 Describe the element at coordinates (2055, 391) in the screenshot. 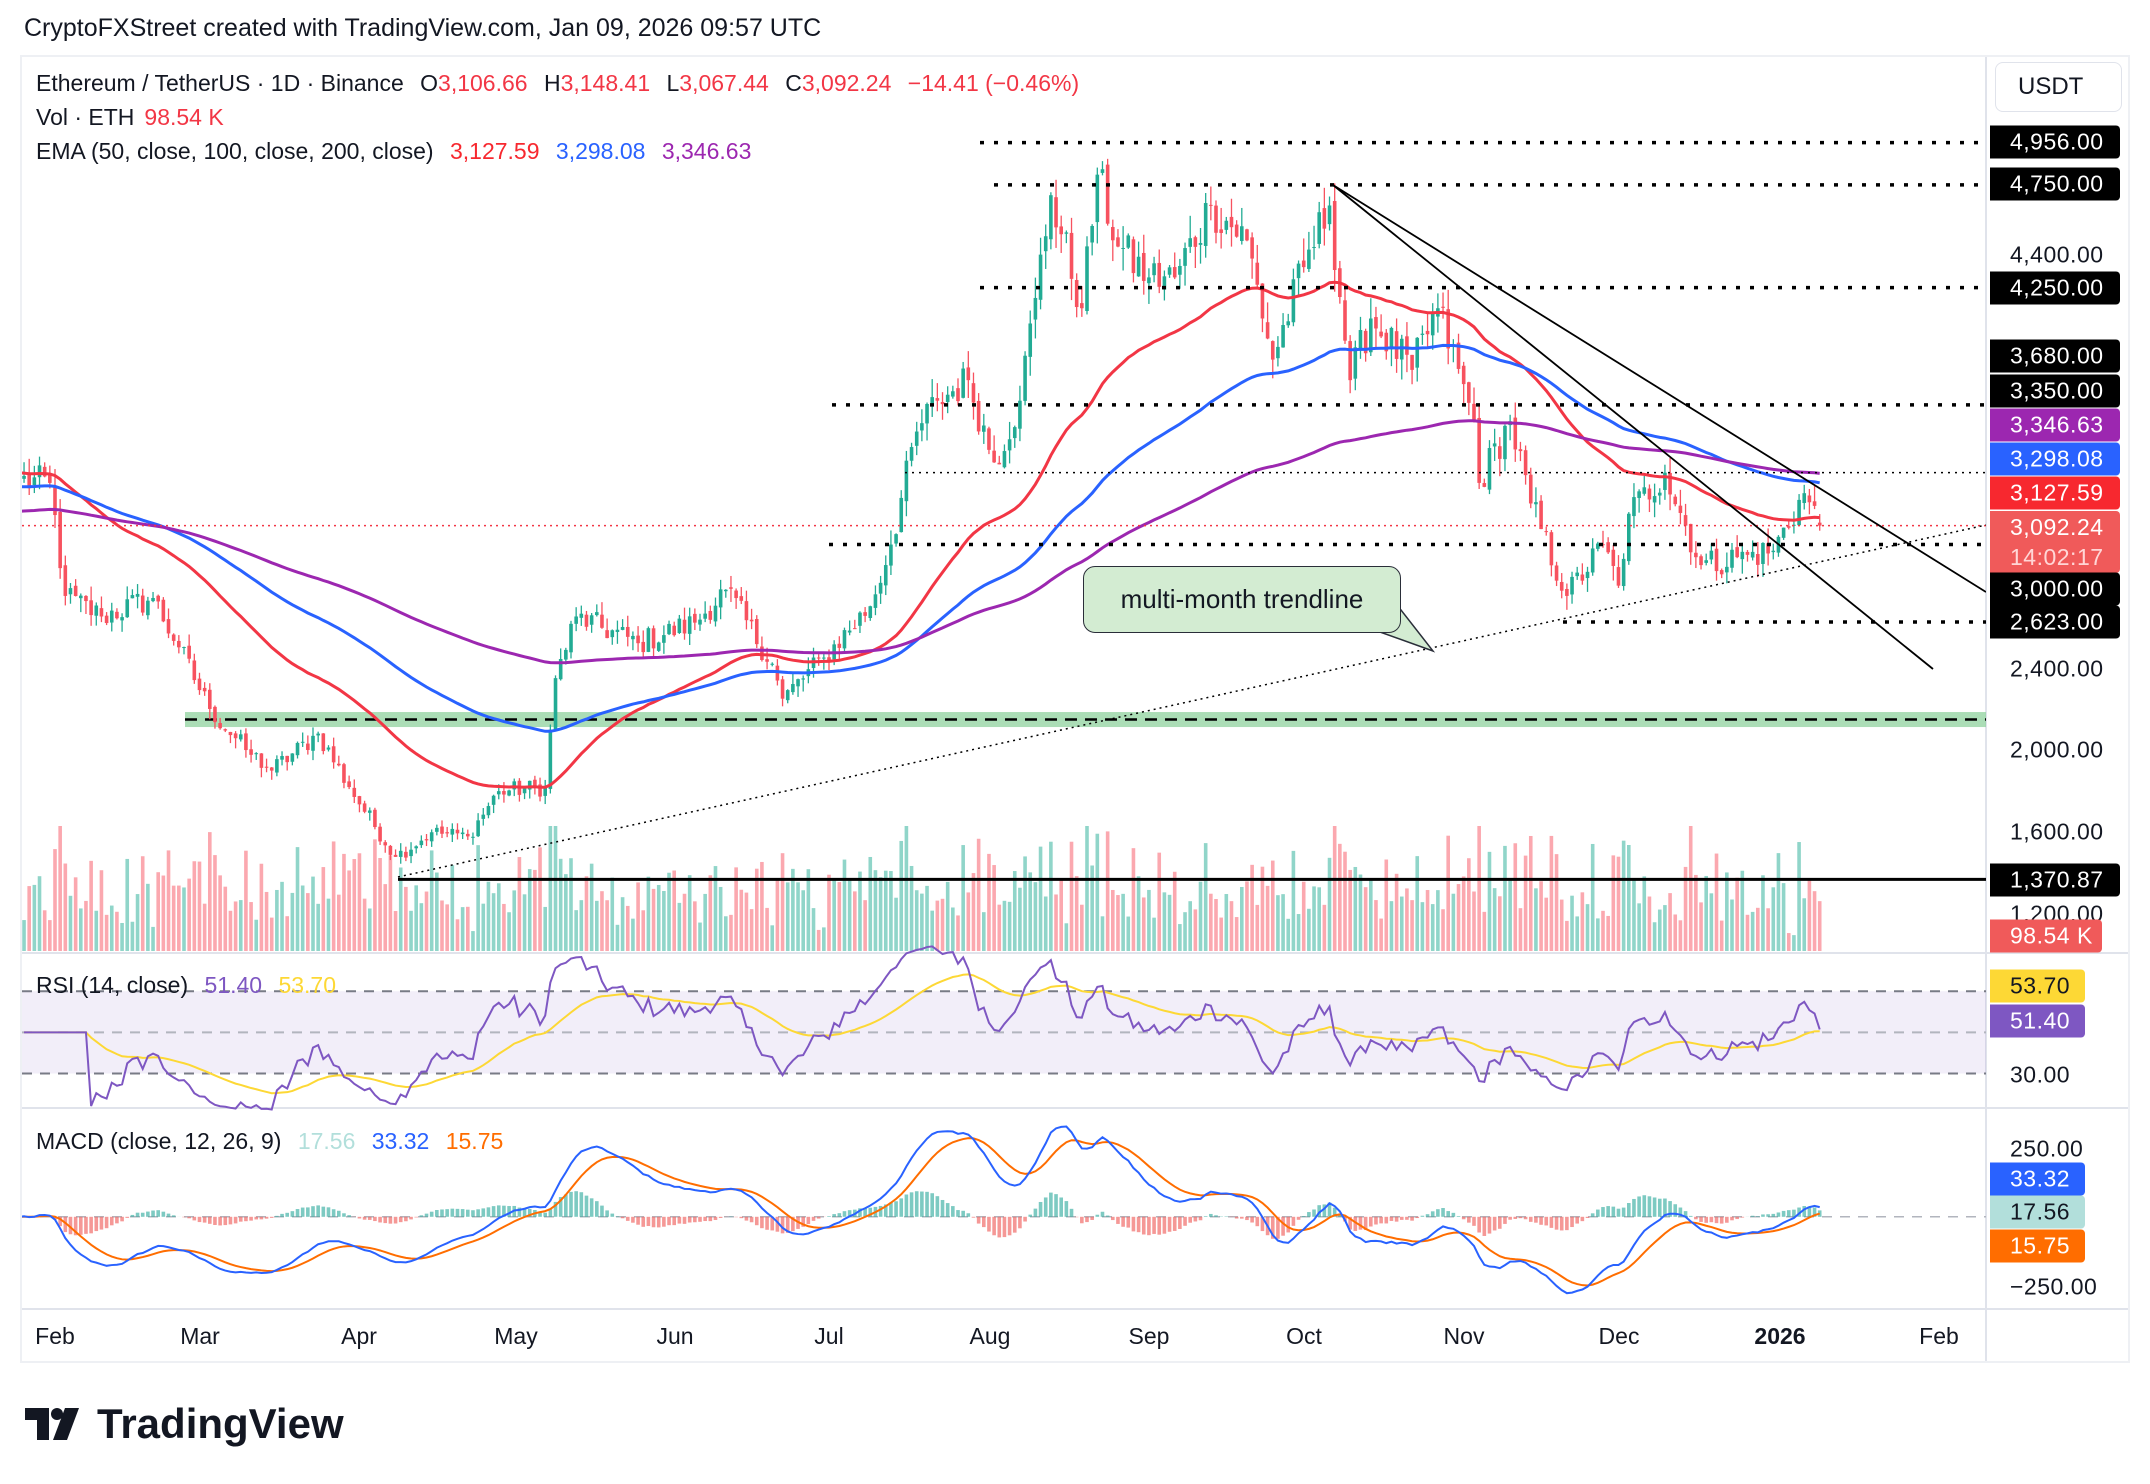

I see `level-label: 3,350.00` at that location.